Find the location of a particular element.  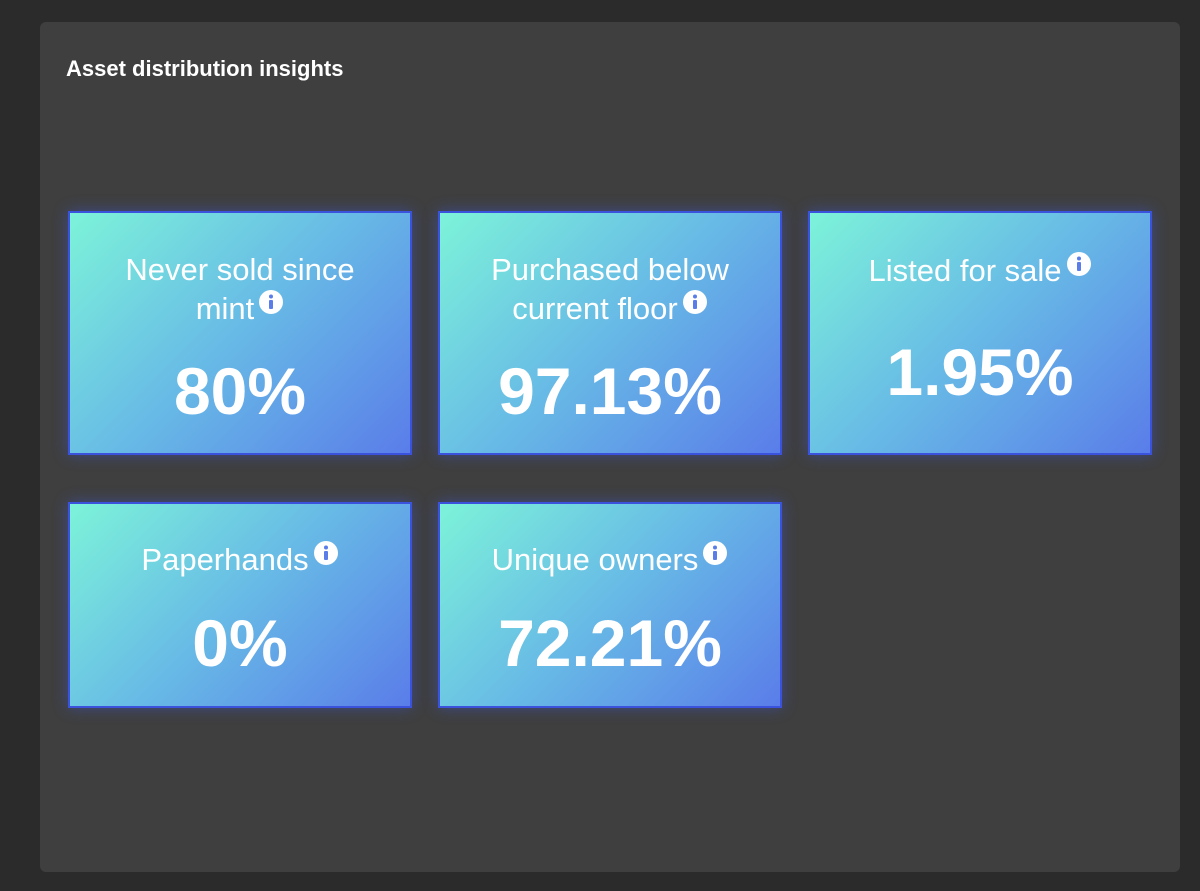

stat-label-wrap: Never sold since mint is located at coordinates (240, 289).